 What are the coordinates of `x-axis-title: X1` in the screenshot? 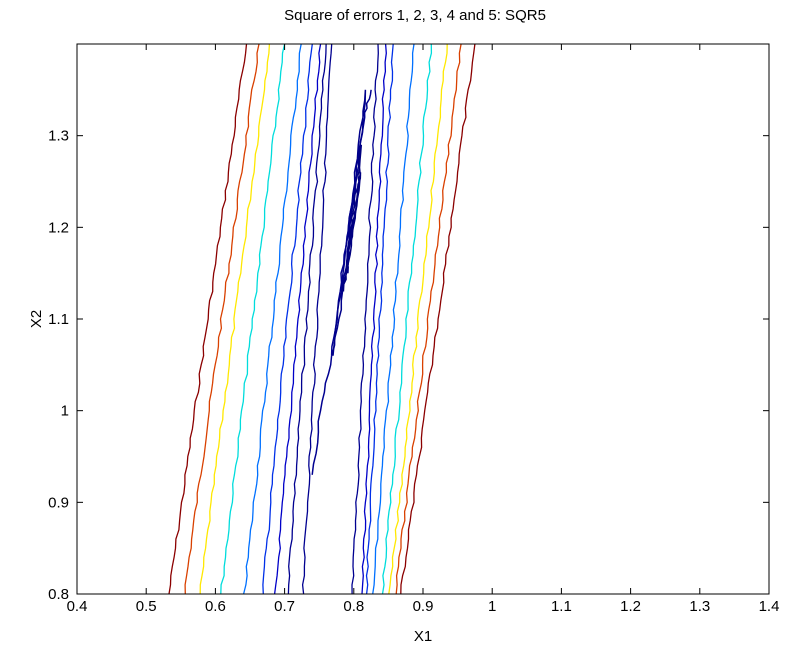 It's located at (423, 636).